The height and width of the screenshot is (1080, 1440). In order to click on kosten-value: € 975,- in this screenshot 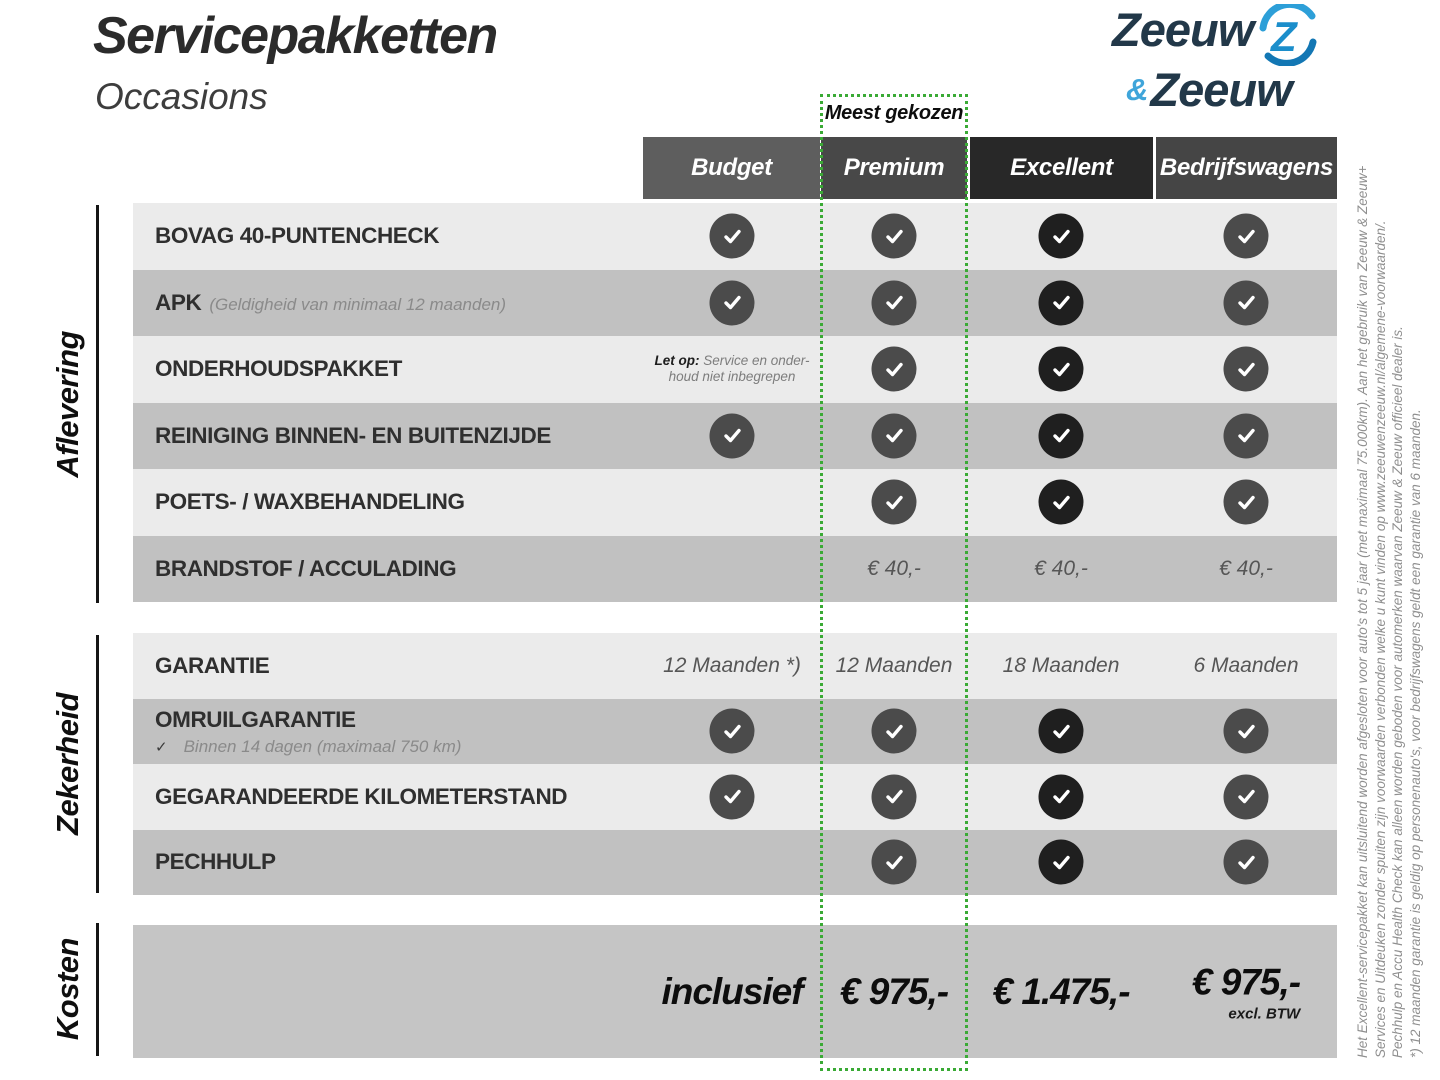, I will do `click(1246, 981)`.